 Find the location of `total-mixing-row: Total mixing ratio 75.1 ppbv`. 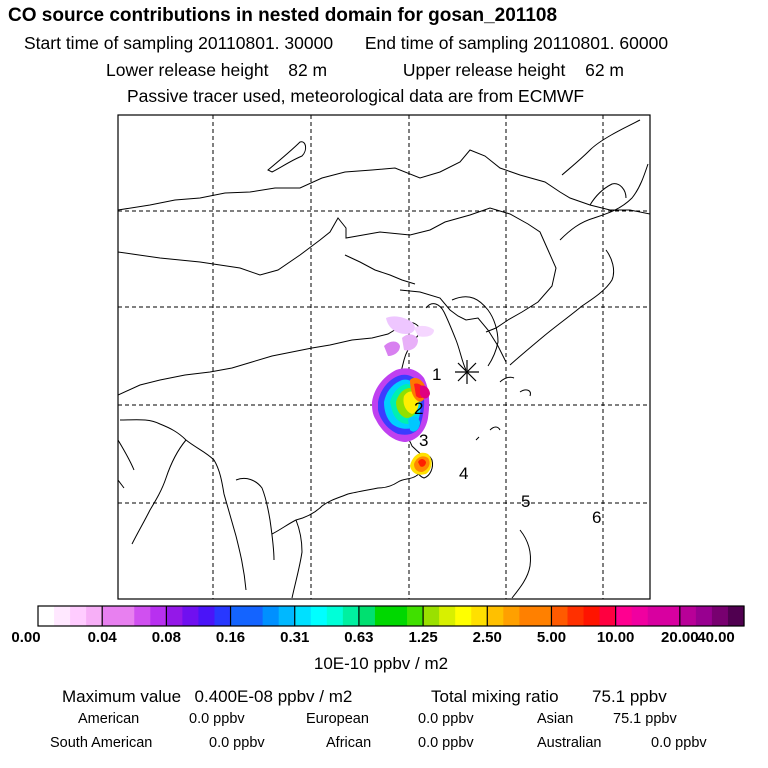

total-mixing-row: Total mixing ratio 75.1 ppbv is located at coordinates (549, 696).